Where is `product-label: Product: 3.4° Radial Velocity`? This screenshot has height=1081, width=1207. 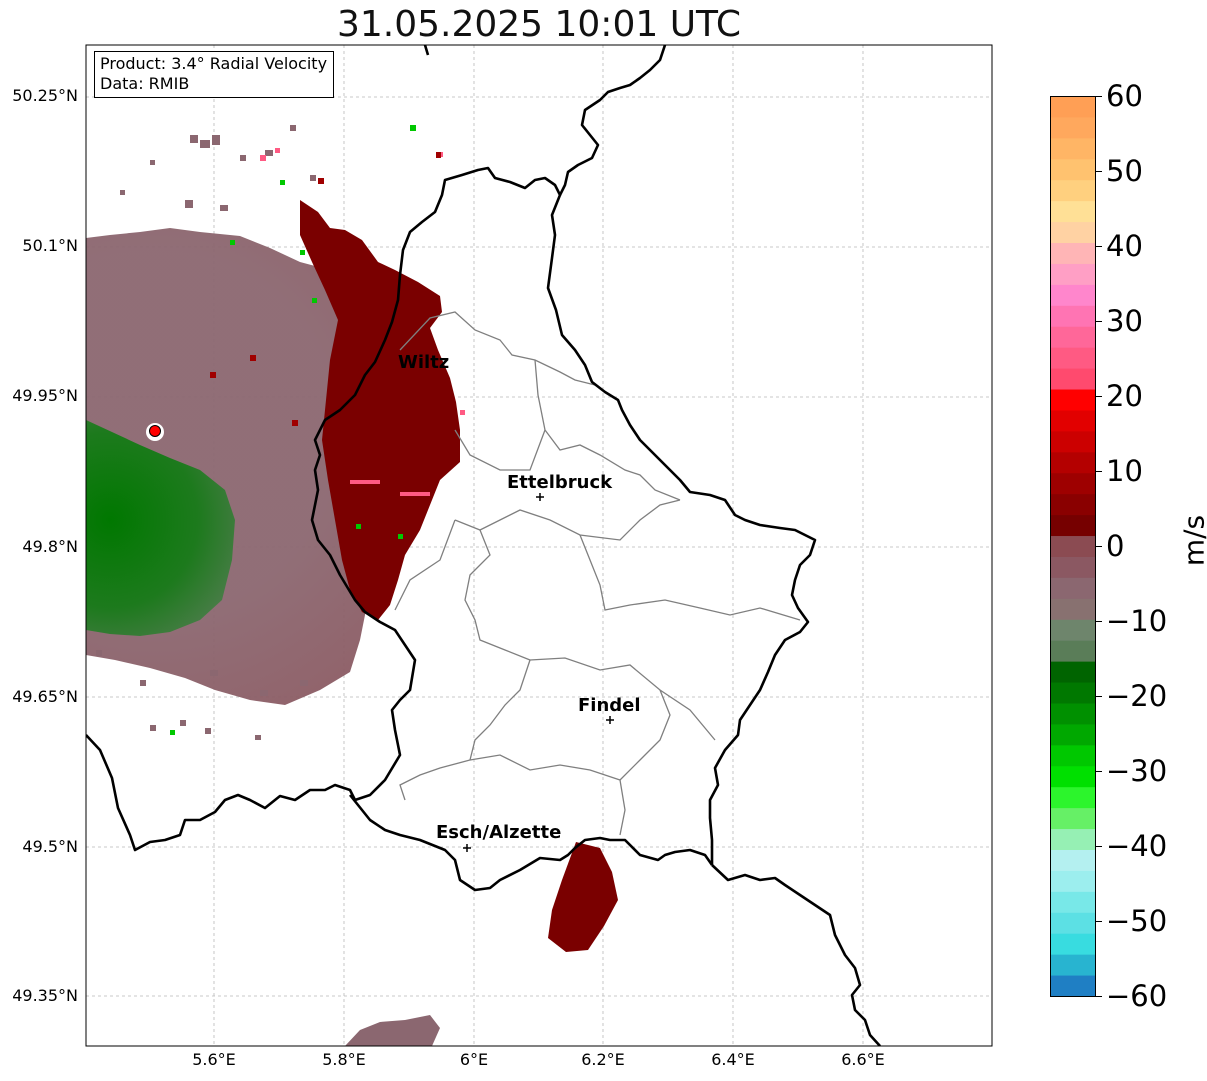
product-label: Product: 3.4° Radial Velocity is located at coordinates (214, 63).